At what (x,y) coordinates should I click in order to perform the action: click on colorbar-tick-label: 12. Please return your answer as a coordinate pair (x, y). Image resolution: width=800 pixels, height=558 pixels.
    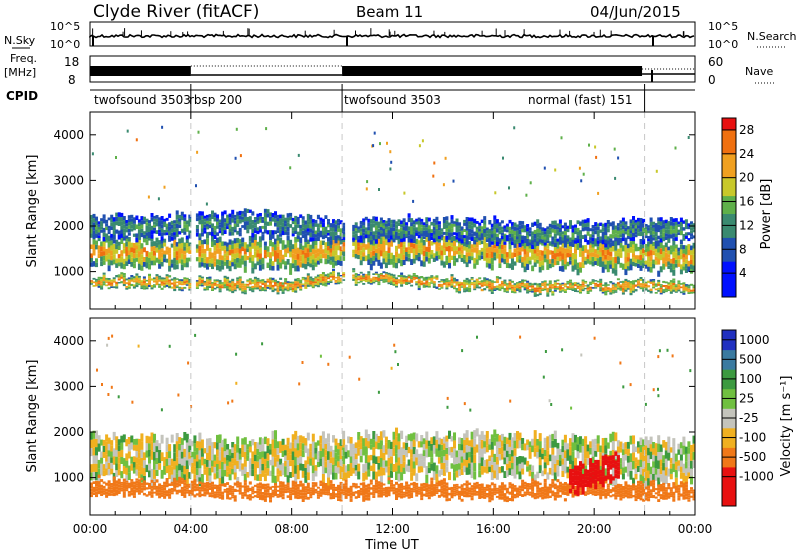
    Looking at the image, I should click on (746, 225).